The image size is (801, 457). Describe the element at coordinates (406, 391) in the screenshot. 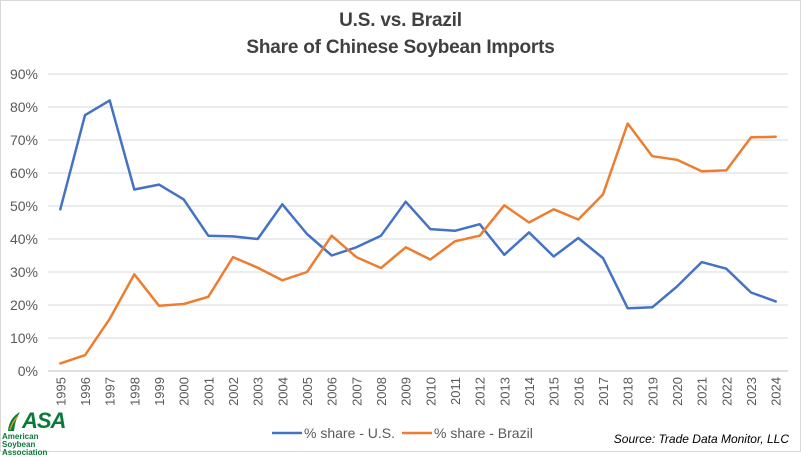

I see `x-tick-label: 2009` at that location.